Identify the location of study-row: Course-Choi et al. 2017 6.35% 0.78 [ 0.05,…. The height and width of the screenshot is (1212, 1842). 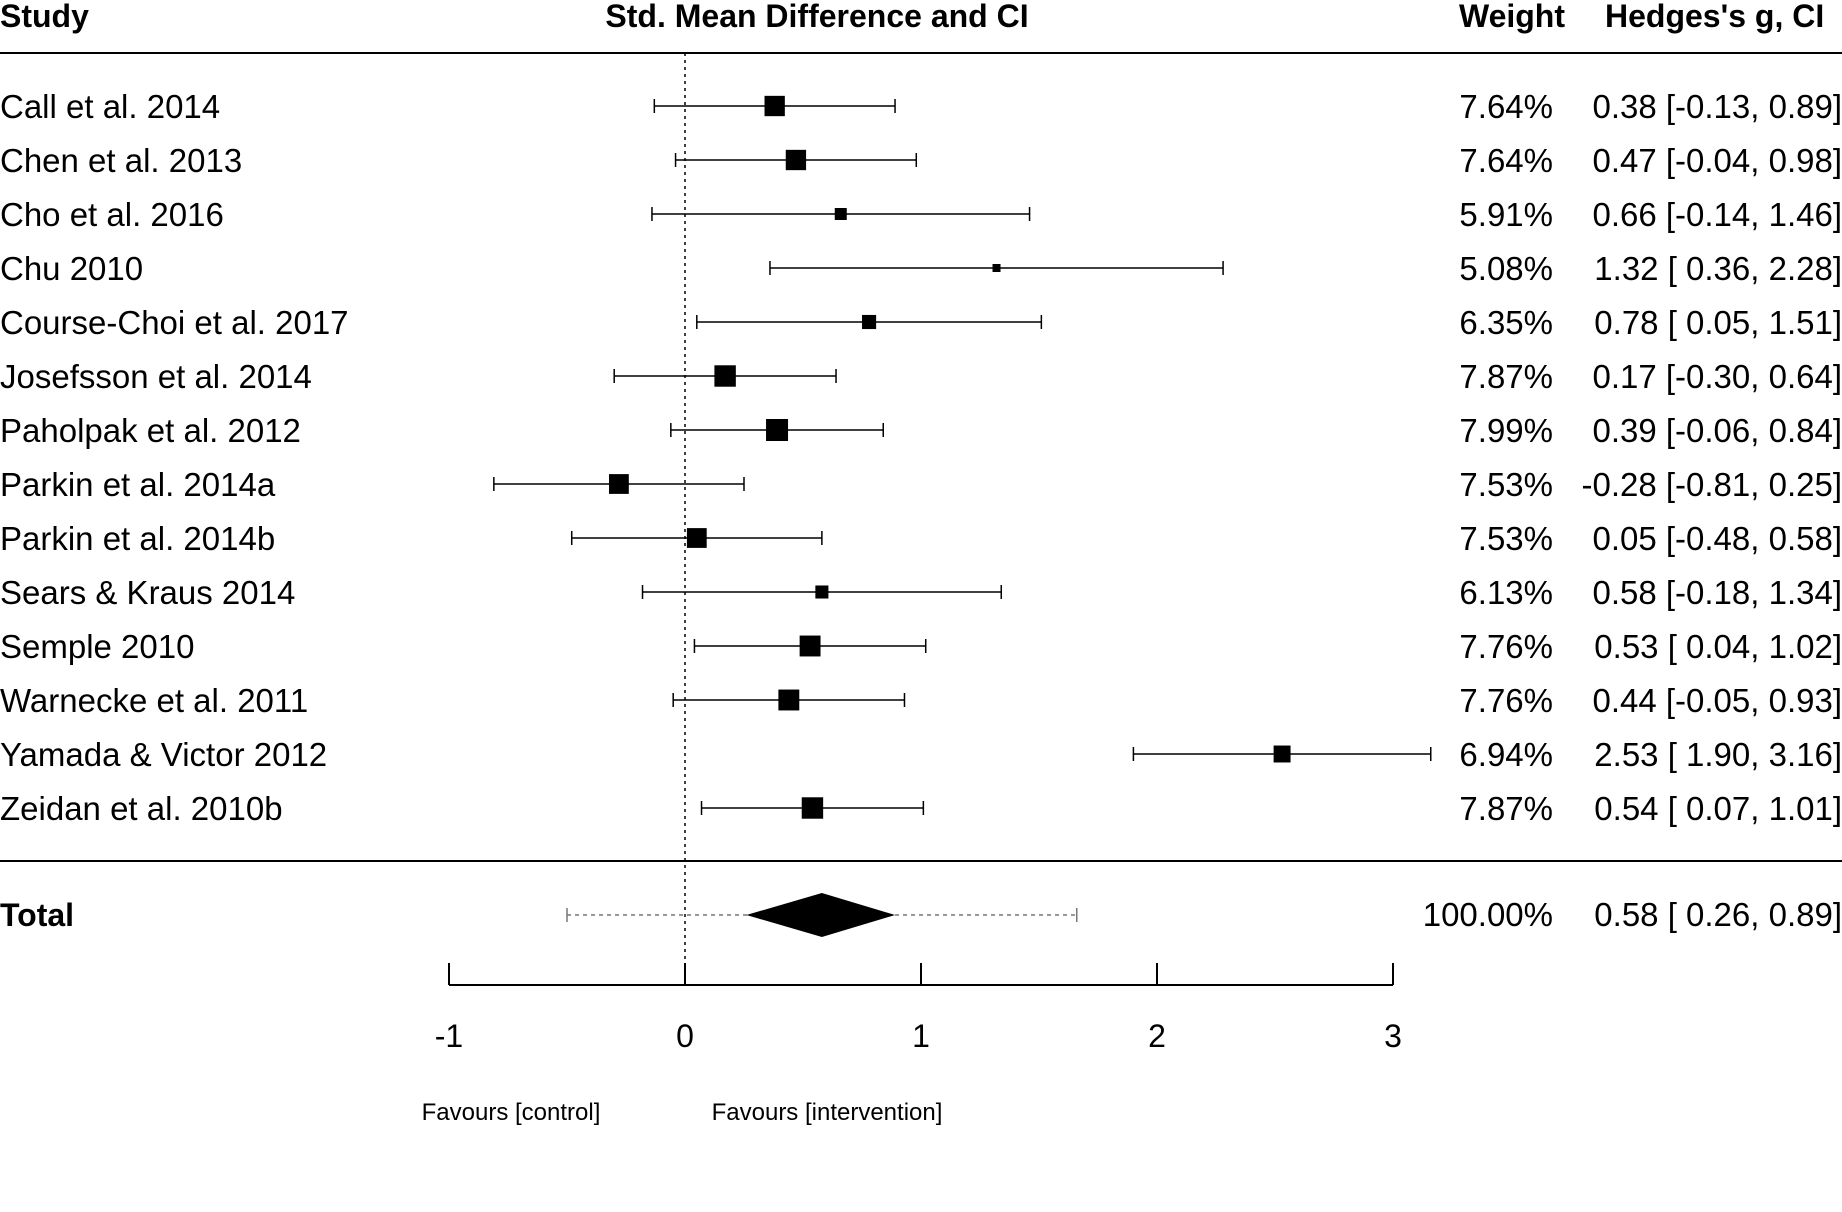
(921, 322).